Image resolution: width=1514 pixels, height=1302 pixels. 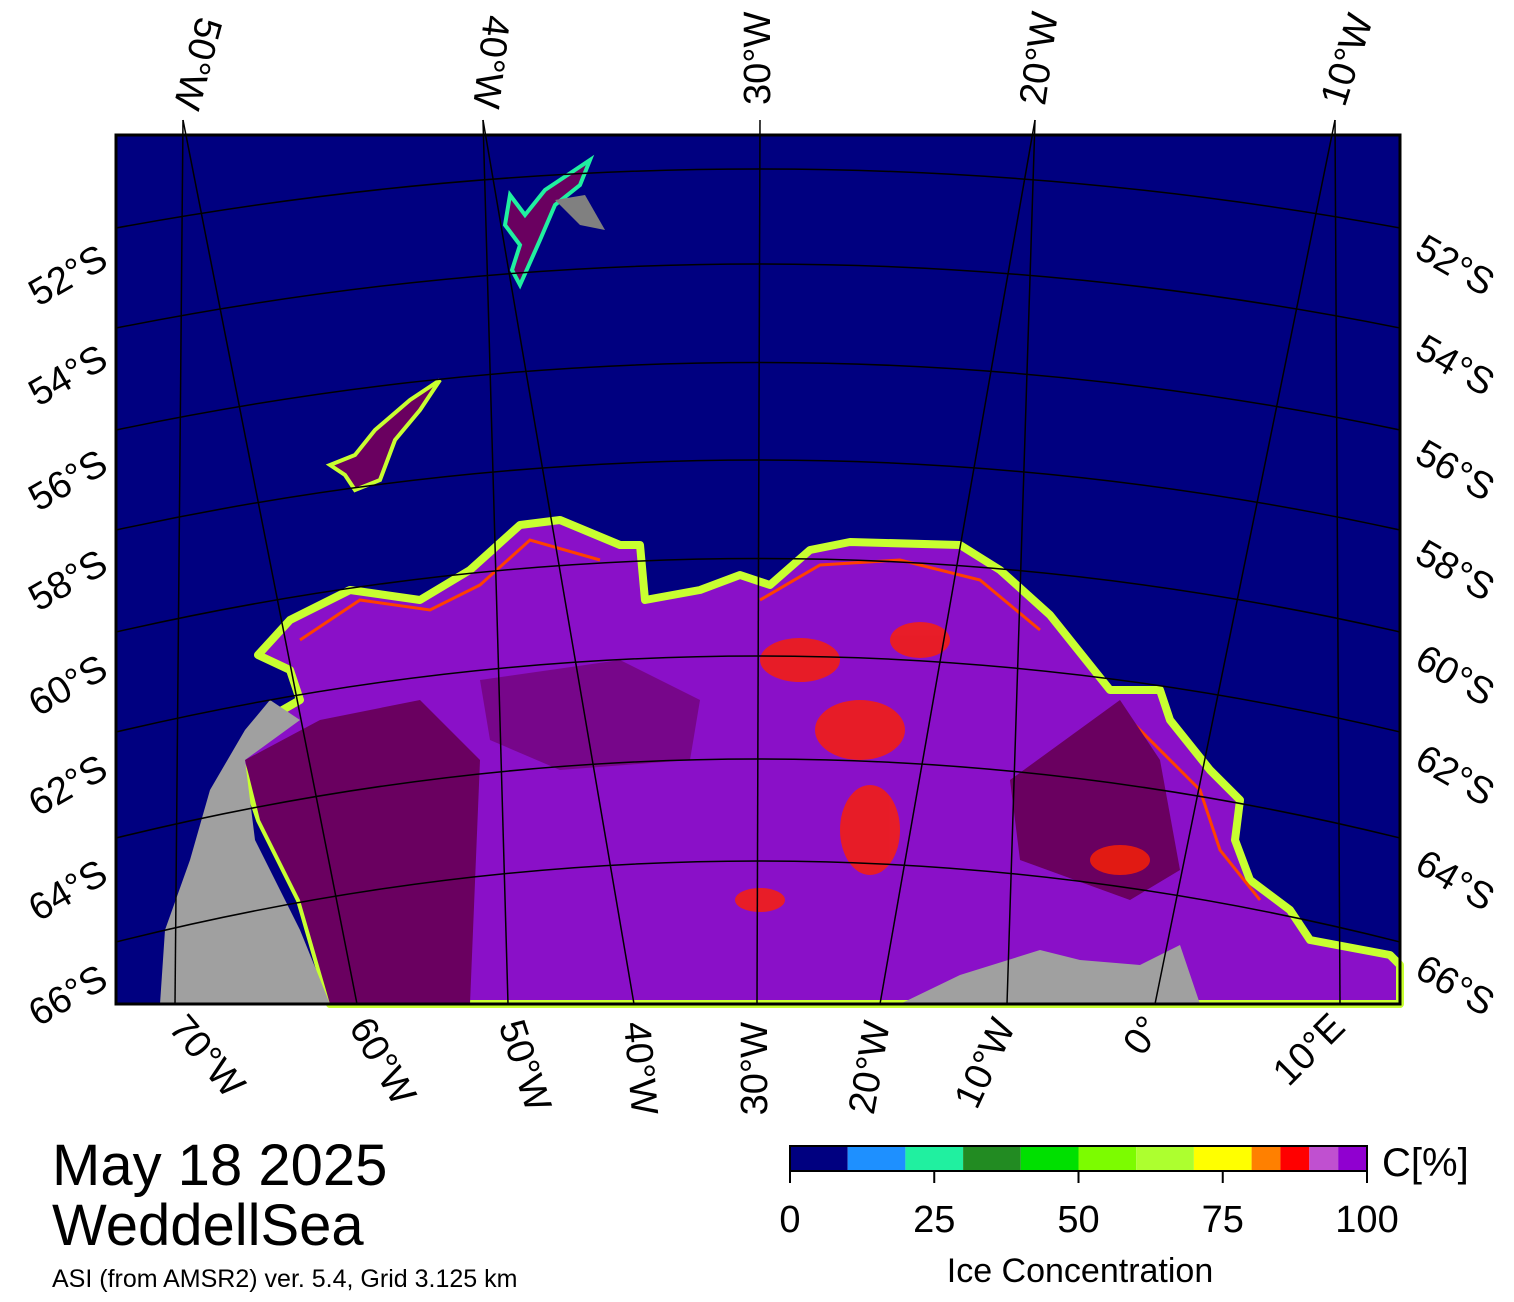 What do you see at coordinates (382, 1062) in the screenshot?
I see `bottom-lon-label: 60°W` at bounding box center [382, 1062].